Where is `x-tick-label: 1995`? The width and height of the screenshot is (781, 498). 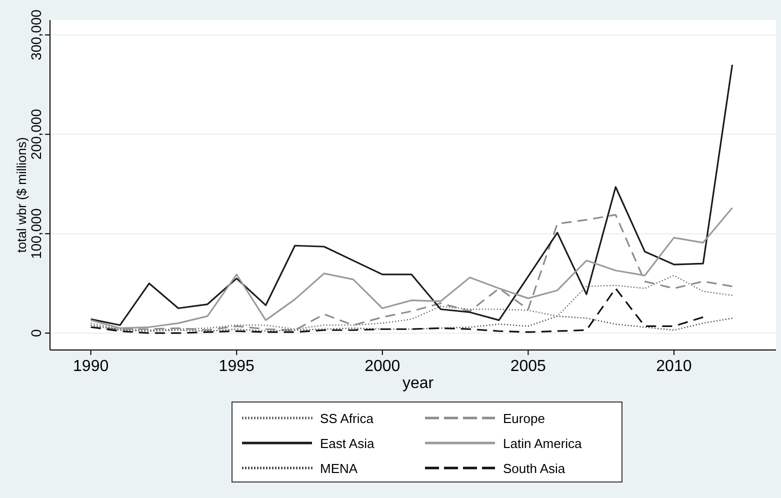
x-tick-label: 1995 is located at coordinates (236, 366).